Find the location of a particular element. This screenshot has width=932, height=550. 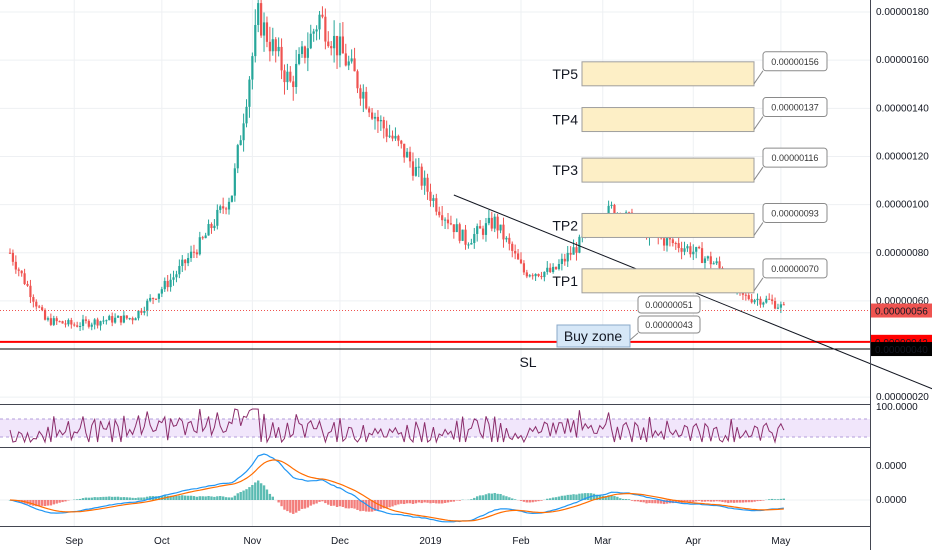

macd-tick-label: 0.0000 is located at coordinates (891, 466).